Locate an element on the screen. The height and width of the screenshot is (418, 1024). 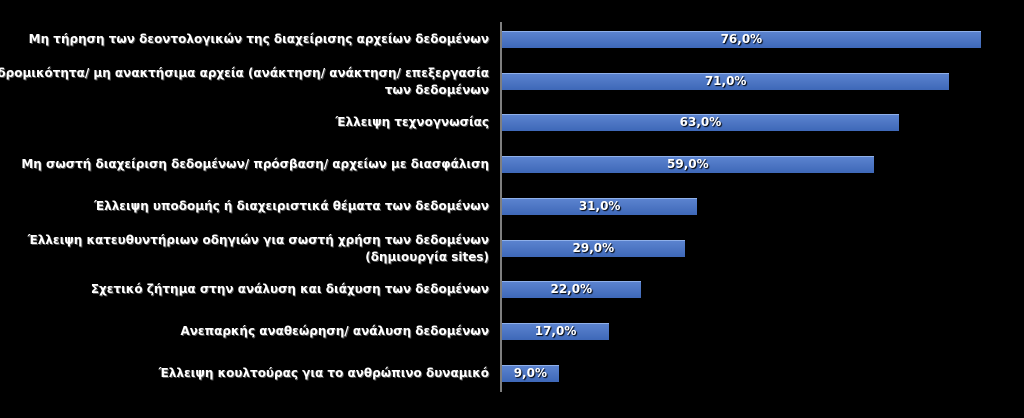
data-label: 76,0% is located at coordinates (741, 39).